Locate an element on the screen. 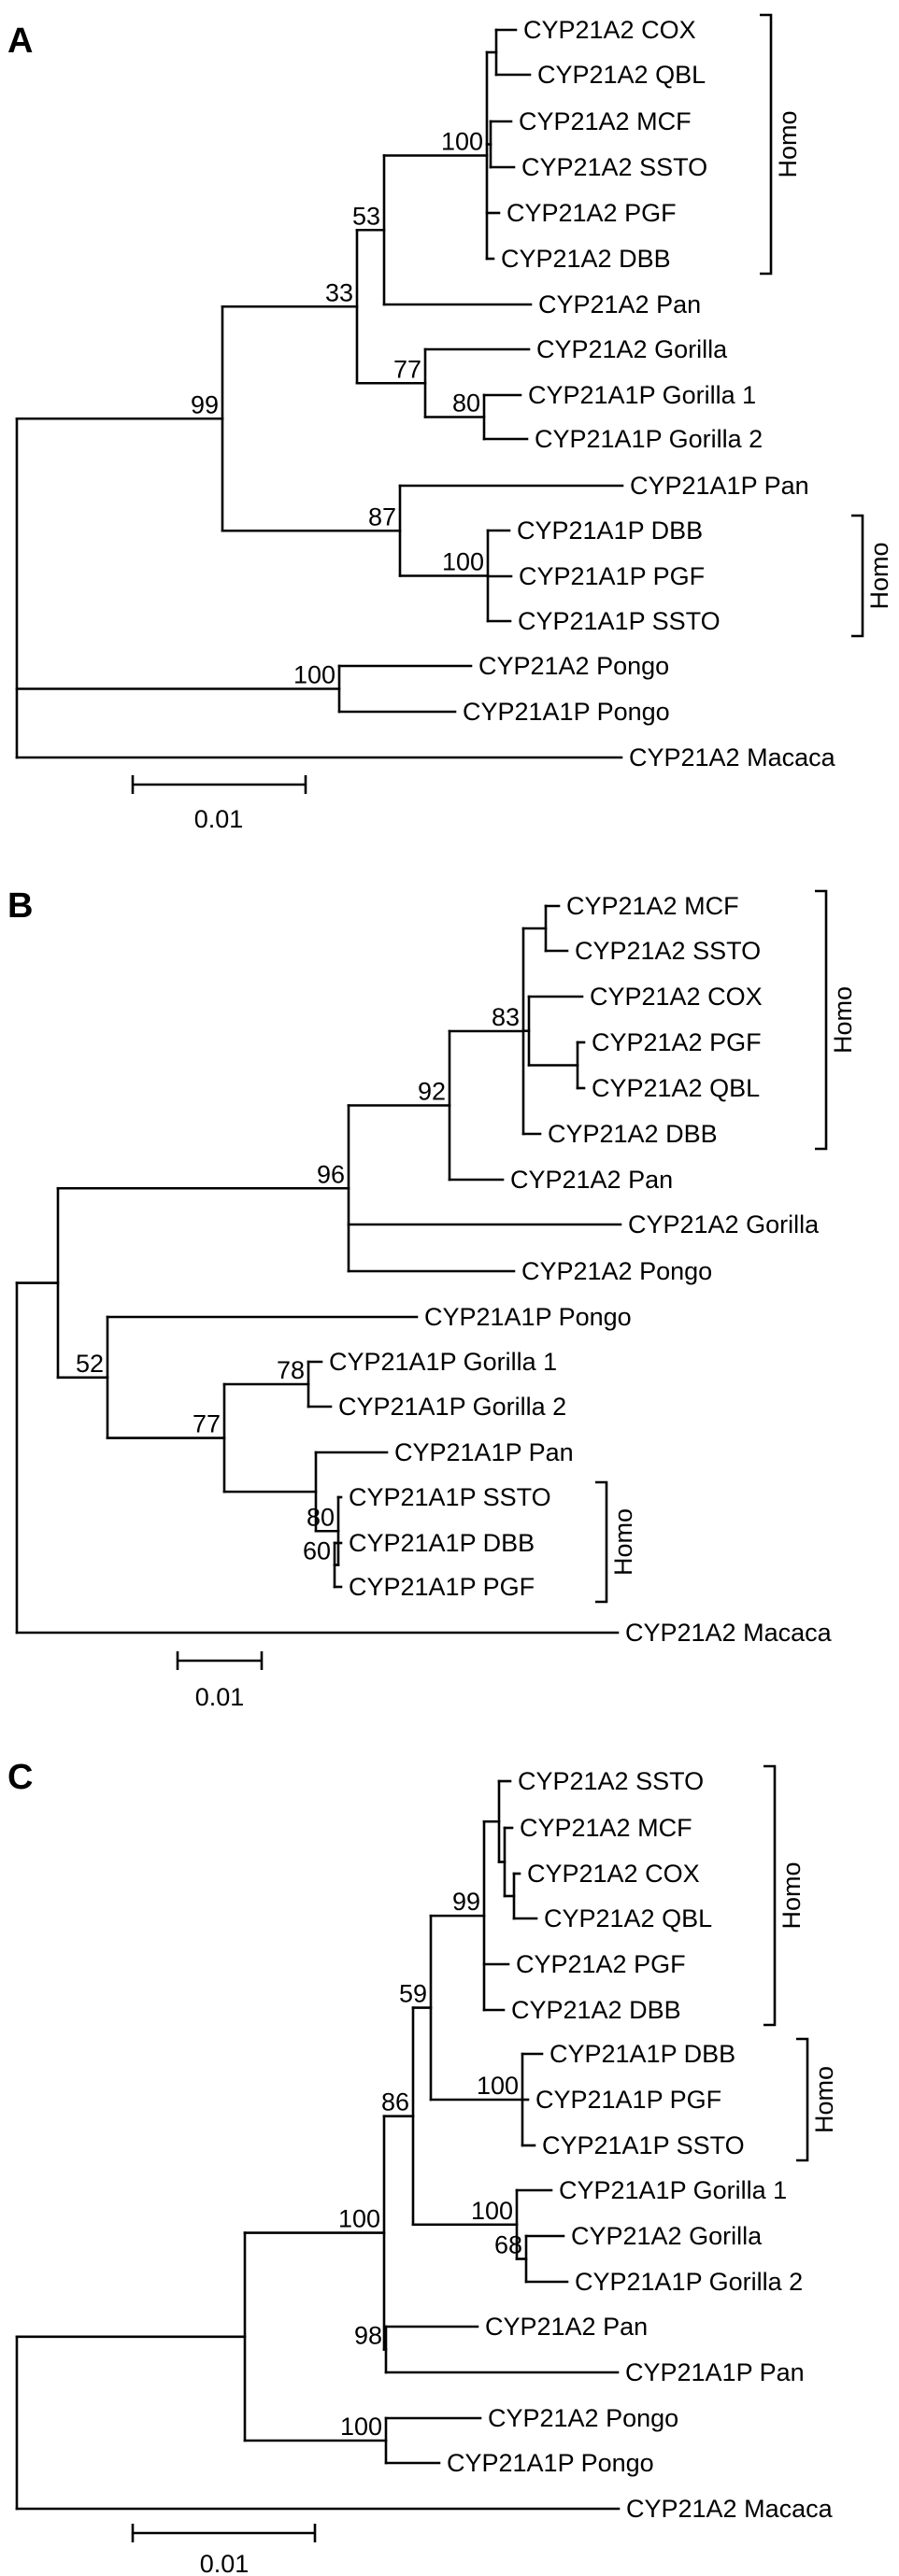 The height and width of the screenshot is (2576, 899). bootstrap-value: 53 is located at coordinates (366, 216).